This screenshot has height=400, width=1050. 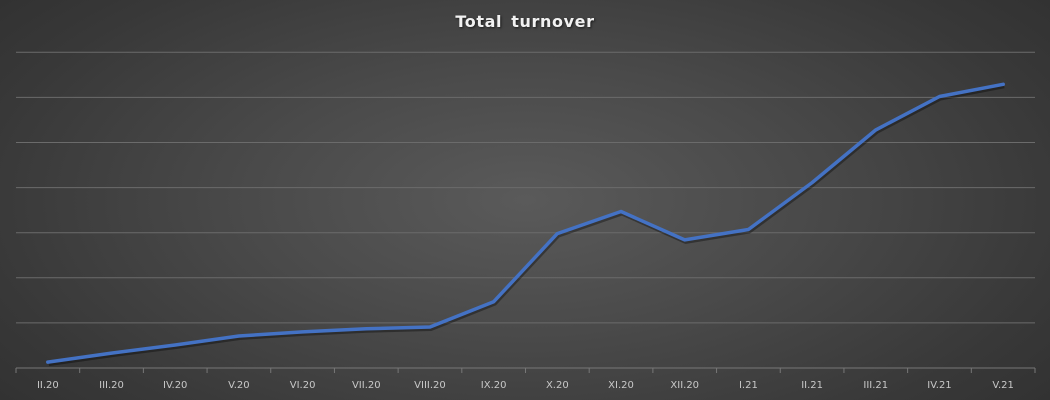 I want to click on x-tick-label: III.20, so click(x=111, y=385).